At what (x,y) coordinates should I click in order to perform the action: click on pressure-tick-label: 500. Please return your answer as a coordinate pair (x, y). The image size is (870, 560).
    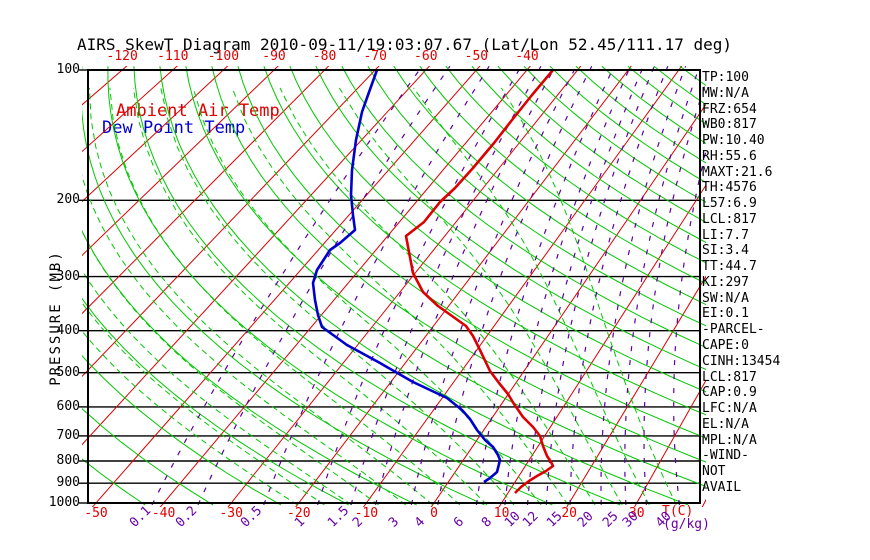
    Looking at the image, I should click on (68, 372).